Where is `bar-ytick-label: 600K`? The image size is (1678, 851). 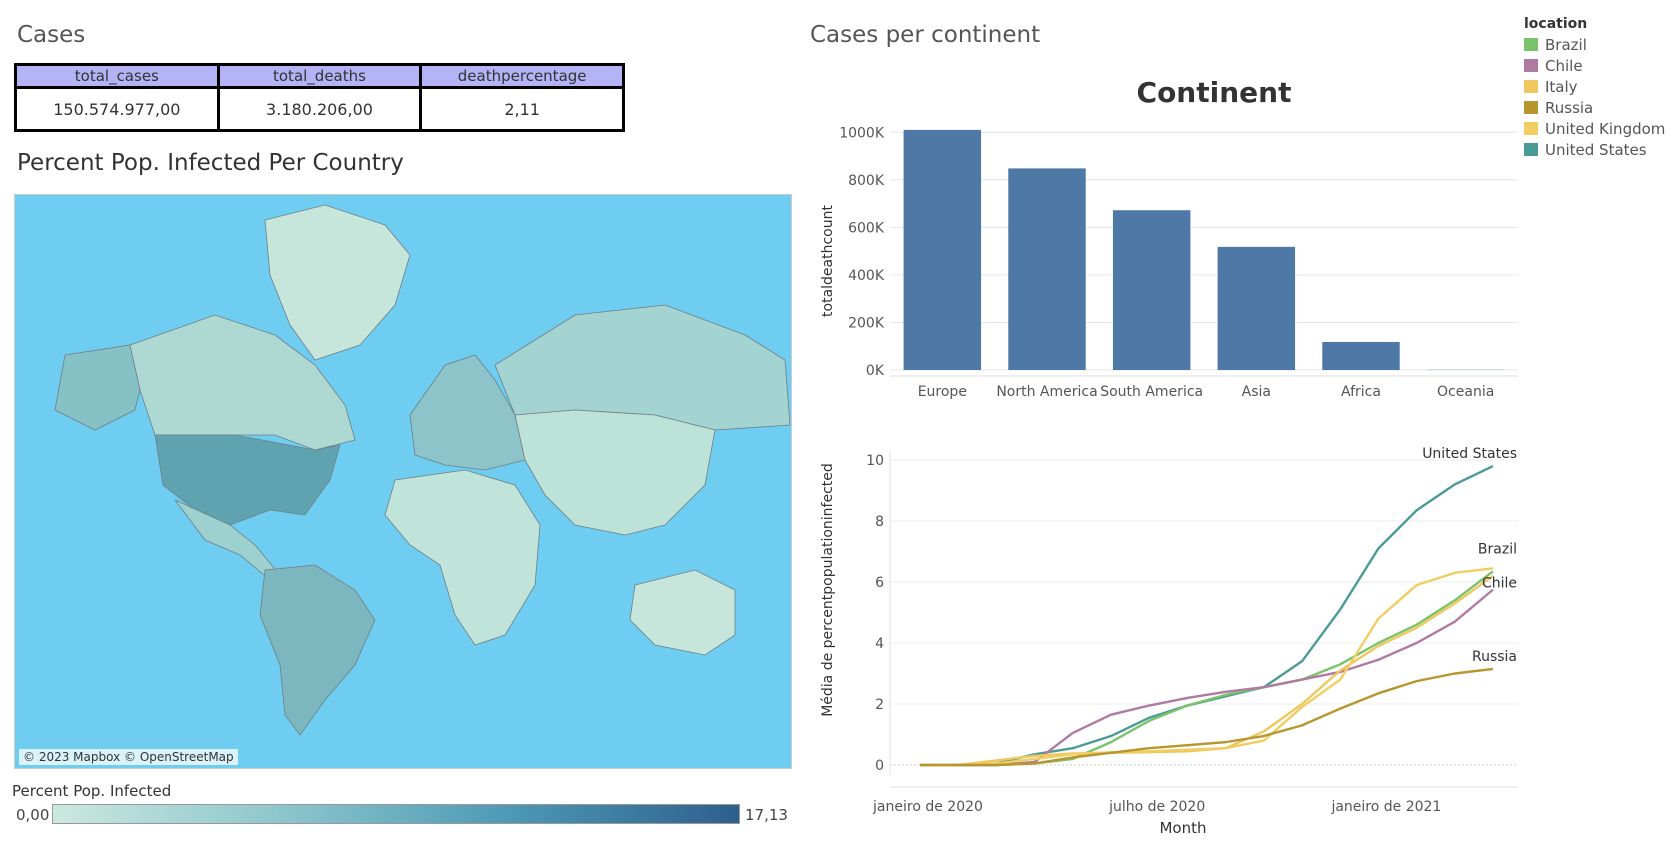 bar-ytick-label: 600K is located at coordinates (866, 228).